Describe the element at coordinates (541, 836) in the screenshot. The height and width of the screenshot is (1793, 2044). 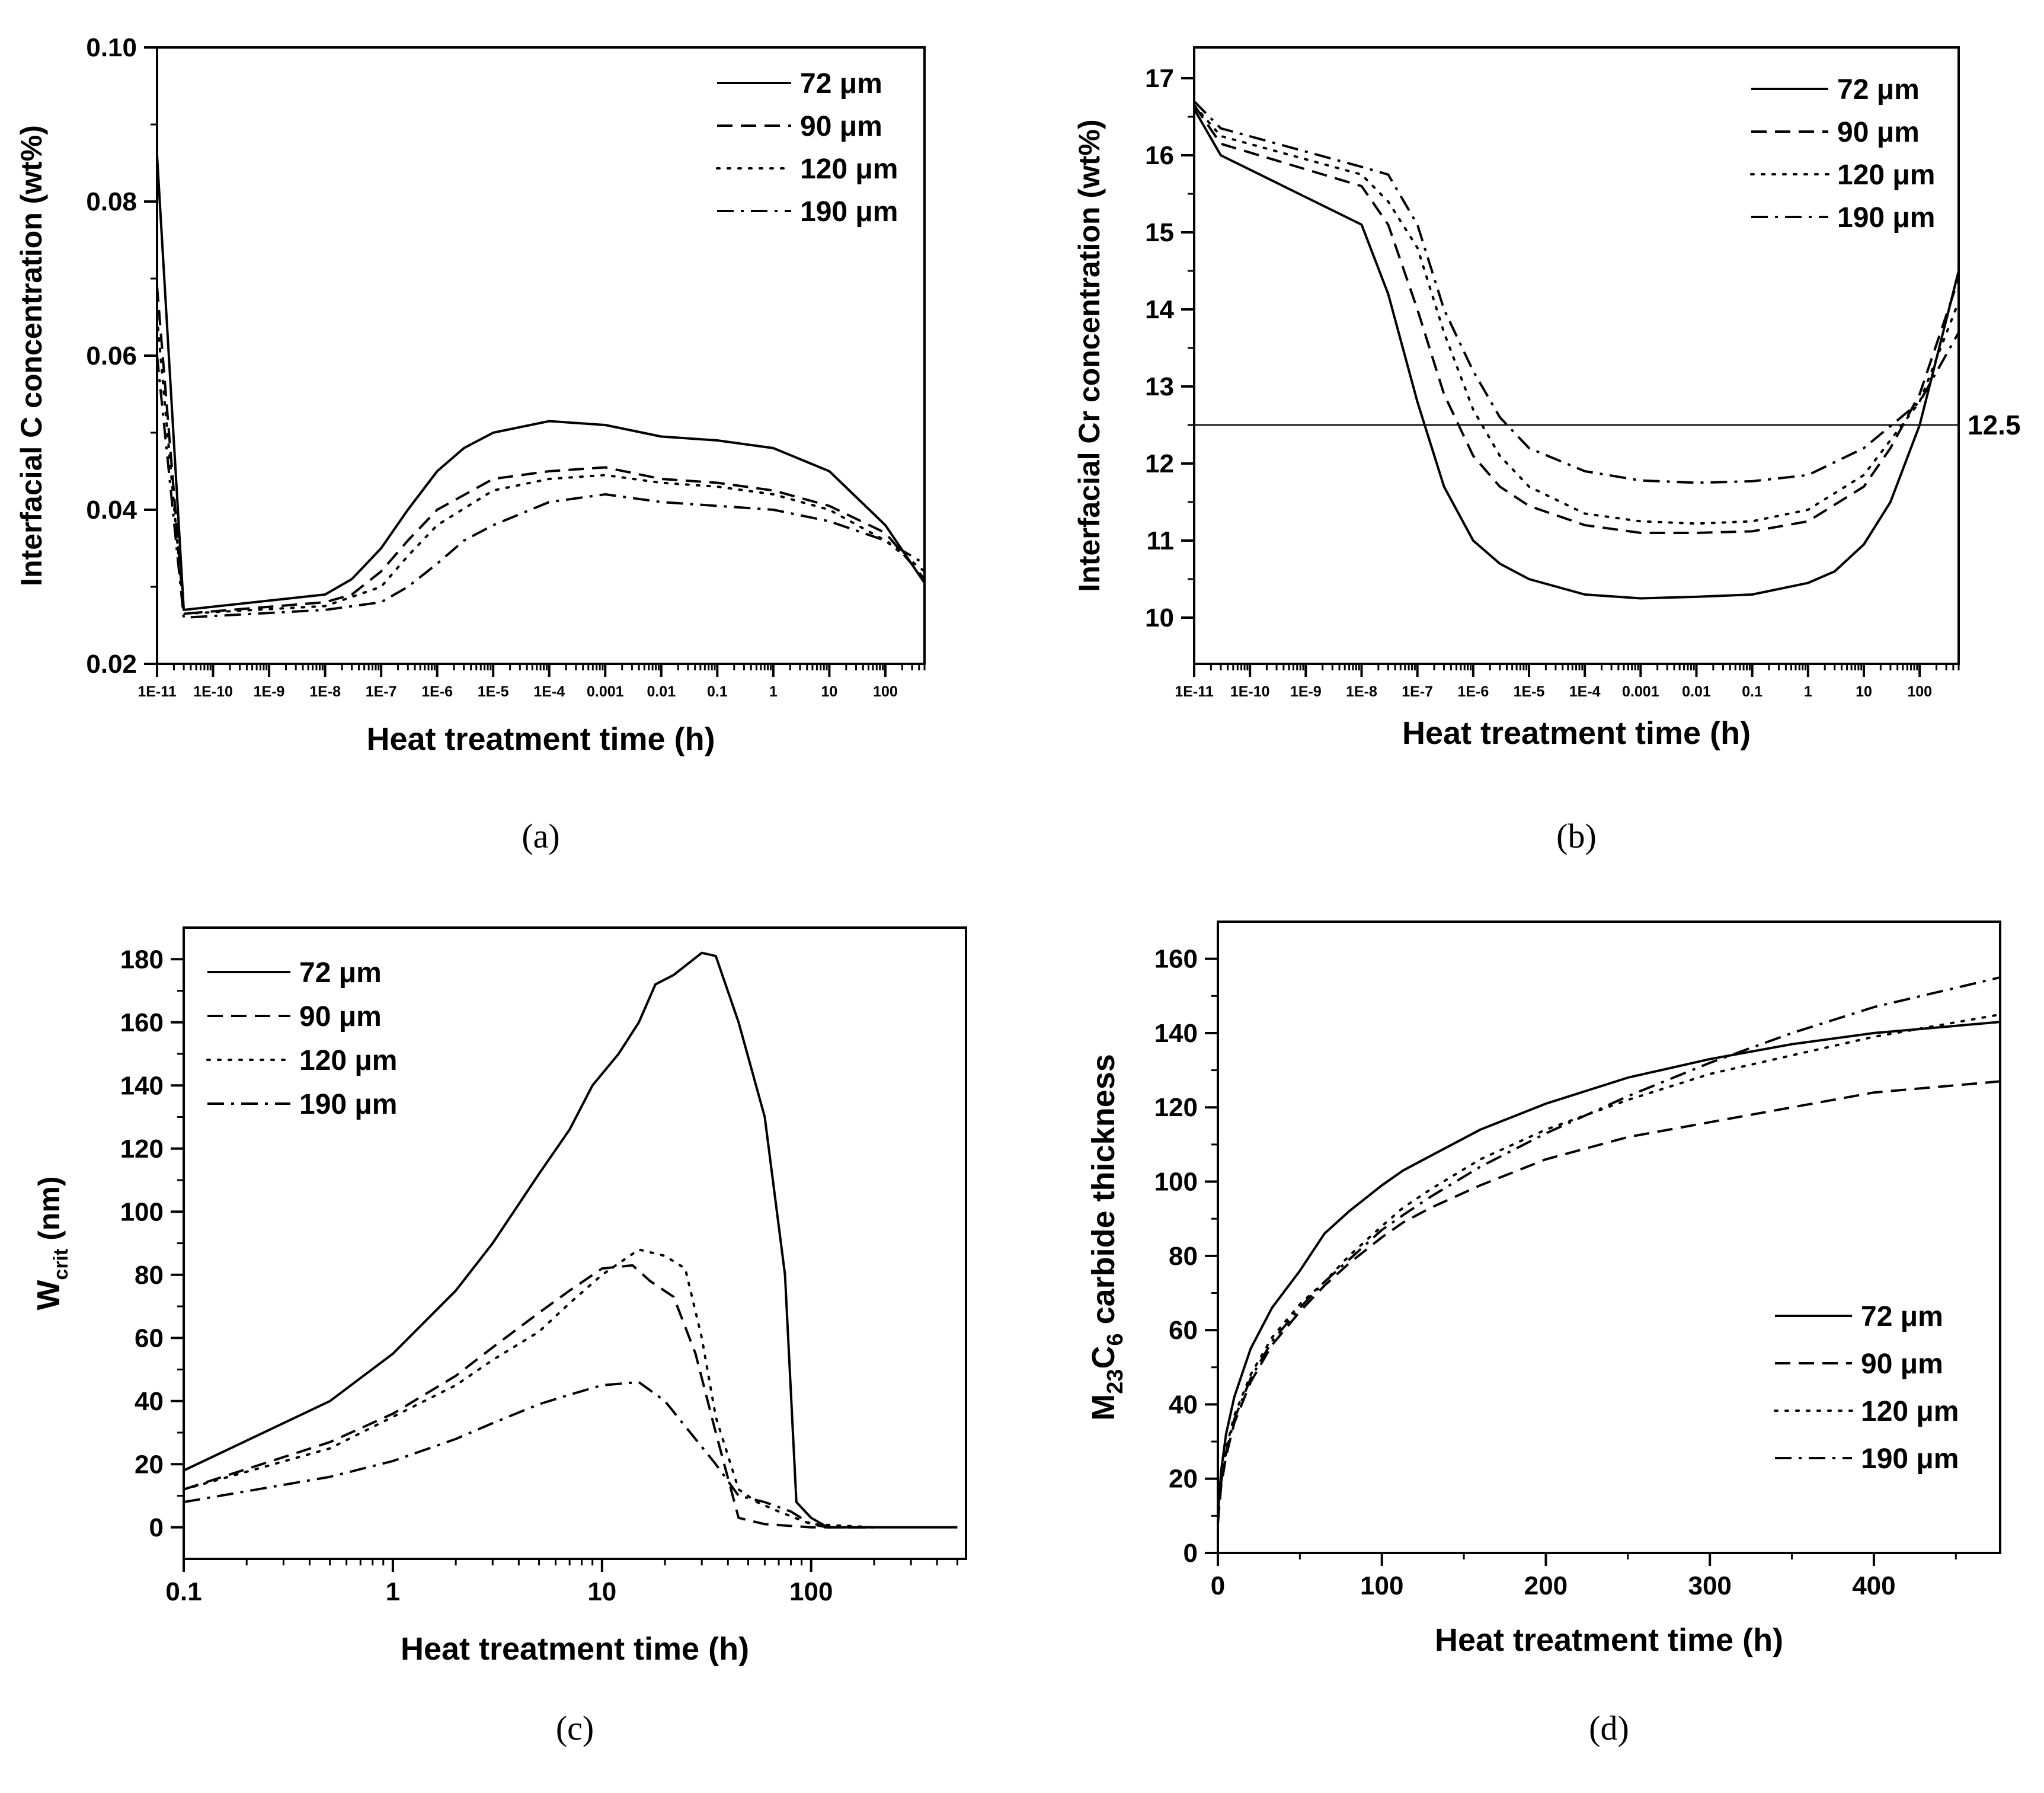
I see `panel-label: (a)` at that location.